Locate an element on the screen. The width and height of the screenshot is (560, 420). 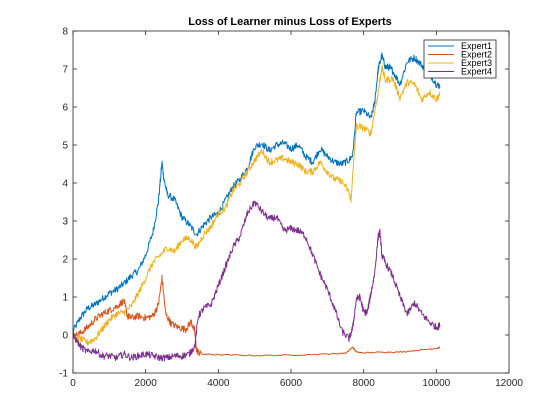
y-tick-label: -1 is located at coordinates (63, 374).